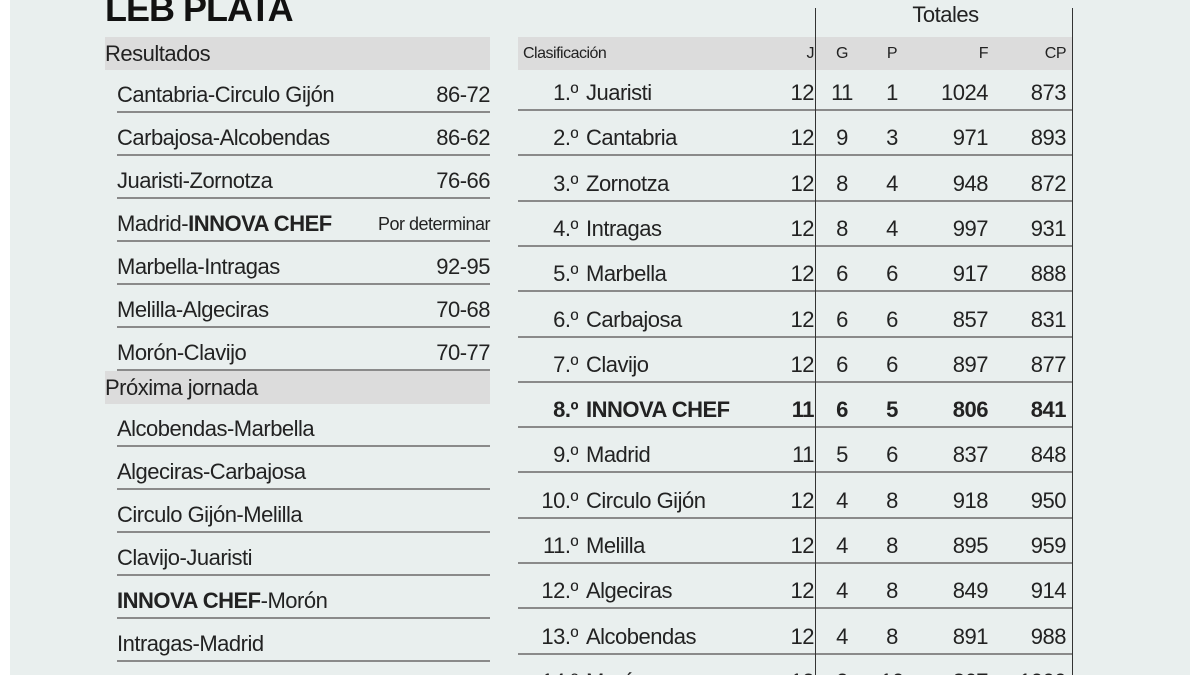 The width and height of the screenshot is (1200, 675). I want to click on position: 2.º, so click(565, 138).